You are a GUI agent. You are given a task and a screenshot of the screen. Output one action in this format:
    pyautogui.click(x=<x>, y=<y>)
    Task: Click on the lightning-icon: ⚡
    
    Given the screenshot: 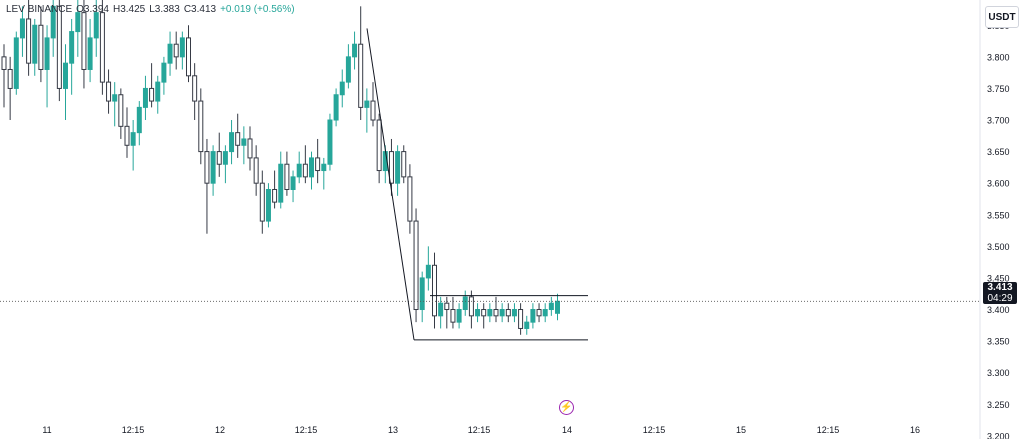 What is the action you would take?
    pyautogui.click(x=566, y=407)
    